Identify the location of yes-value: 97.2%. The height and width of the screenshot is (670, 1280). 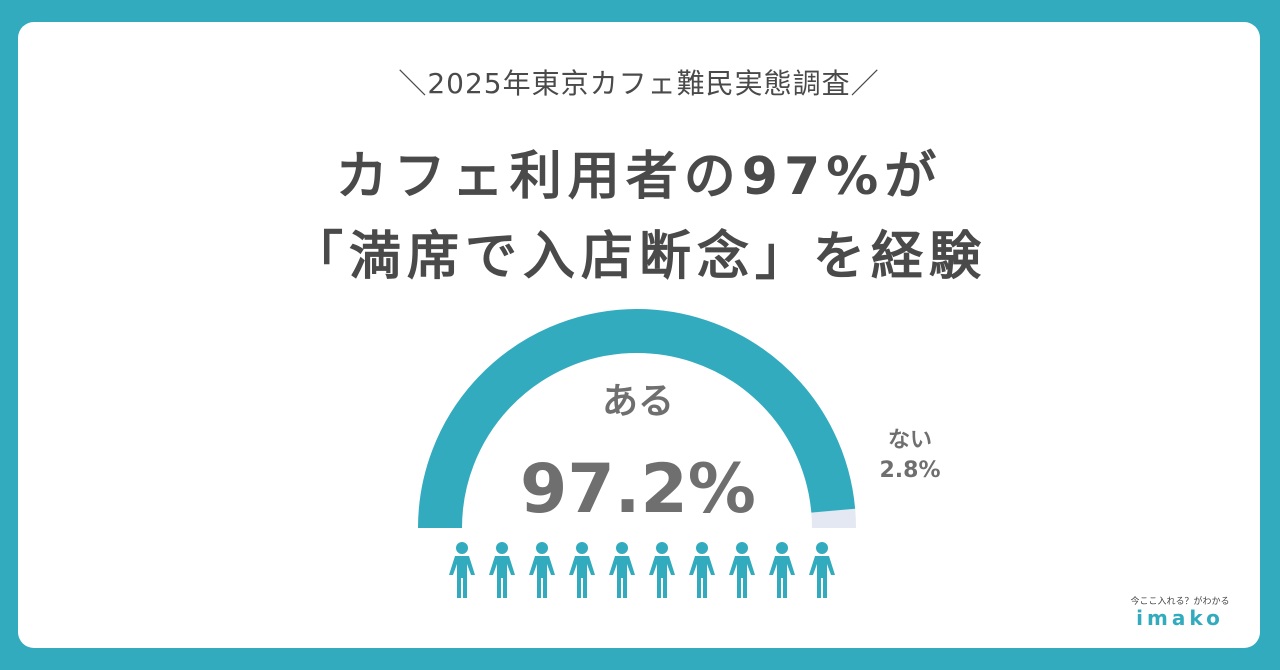
(638, 489).